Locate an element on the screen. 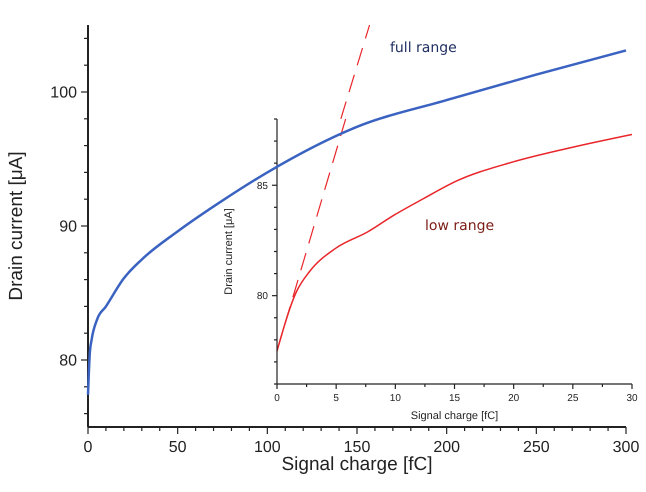  x-tick-label: 150 is located at coordinates (357, 447).